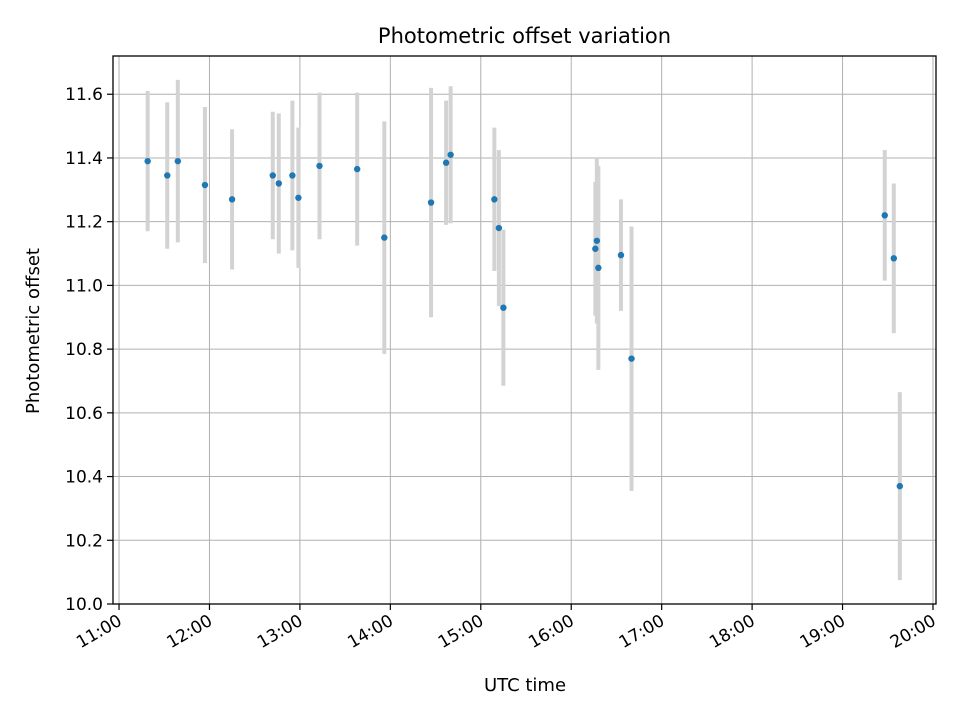 This screenshot has width=960, height=720. What do you see at coordinates (84, 159) in the screenshot?
I see `y-tick-label: 11.4` at bounding box center [84, 159].